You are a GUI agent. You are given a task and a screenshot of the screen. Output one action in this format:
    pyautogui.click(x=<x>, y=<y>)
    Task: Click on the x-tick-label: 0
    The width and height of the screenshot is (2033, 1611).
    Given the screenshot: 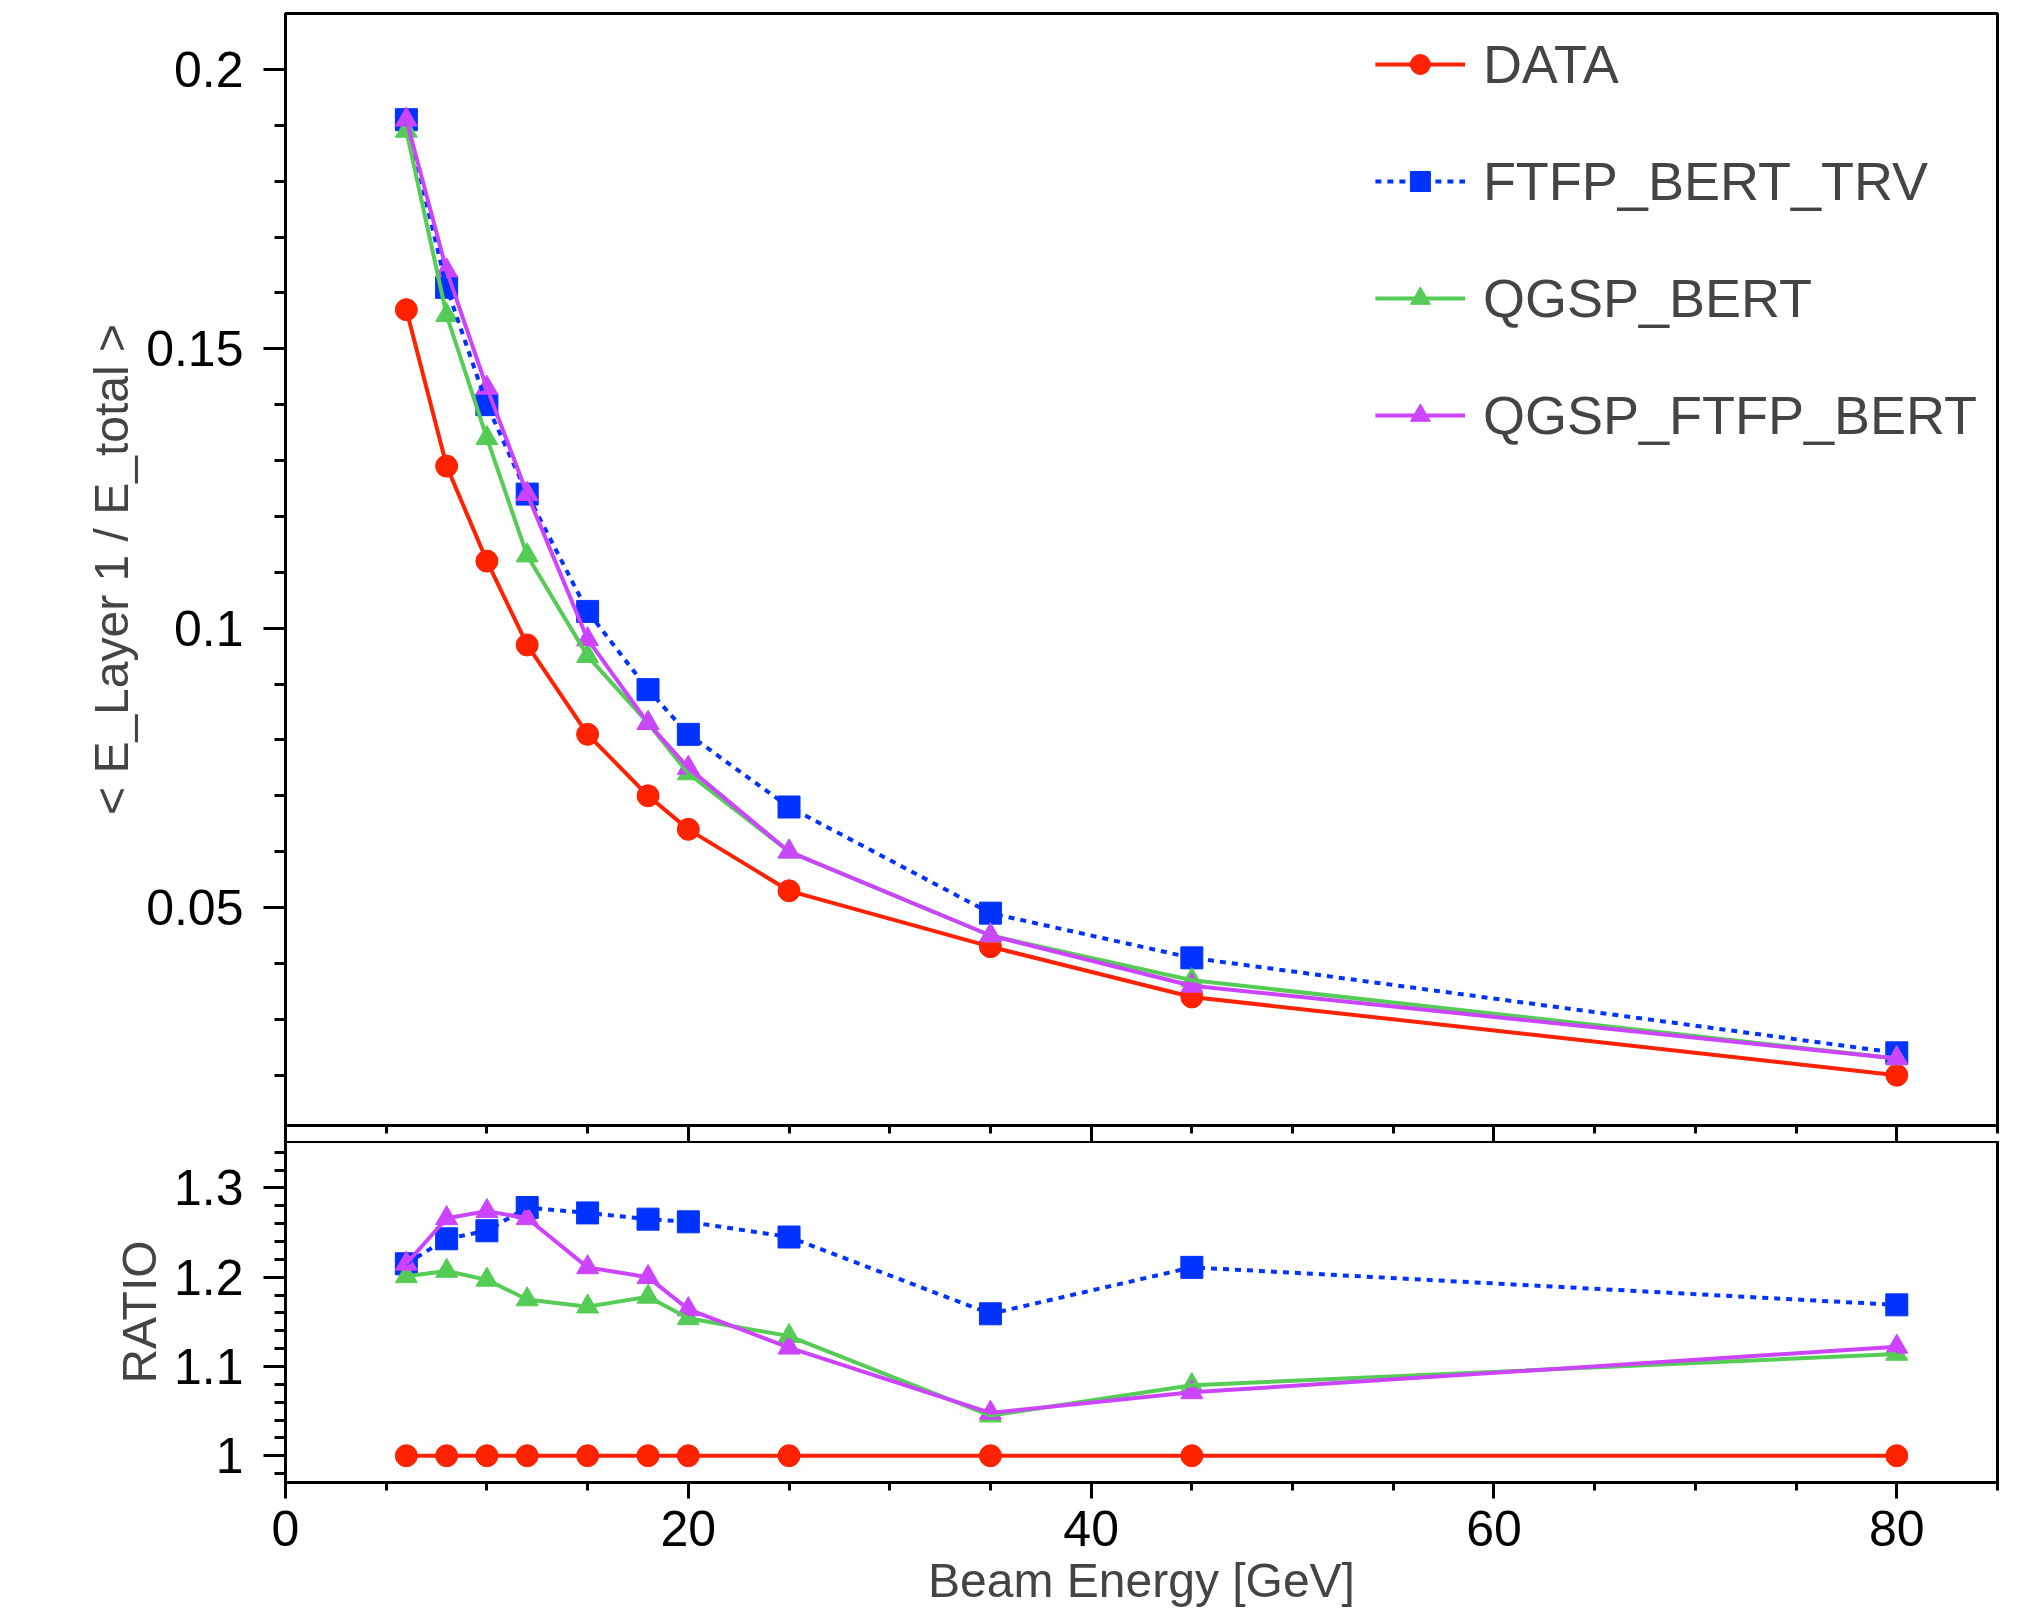 What is the action you would take?
    pyautogui.click(x=285, y=1528)
    